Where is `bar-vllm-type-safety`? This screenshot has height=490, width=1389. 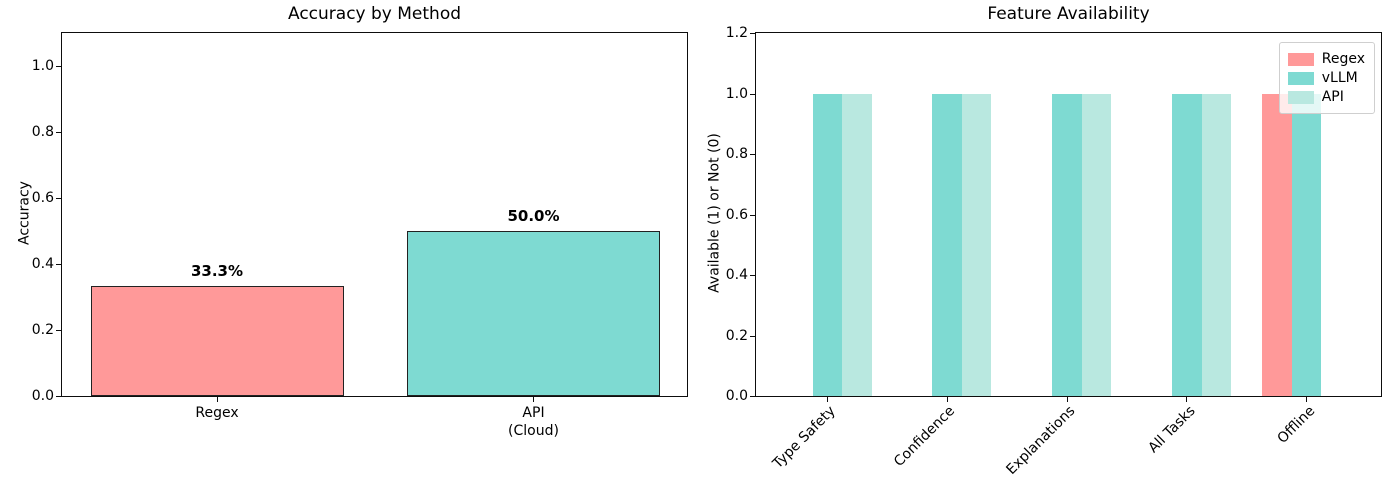
bar-vllm-type-safety is located at coordinates (827, 244).